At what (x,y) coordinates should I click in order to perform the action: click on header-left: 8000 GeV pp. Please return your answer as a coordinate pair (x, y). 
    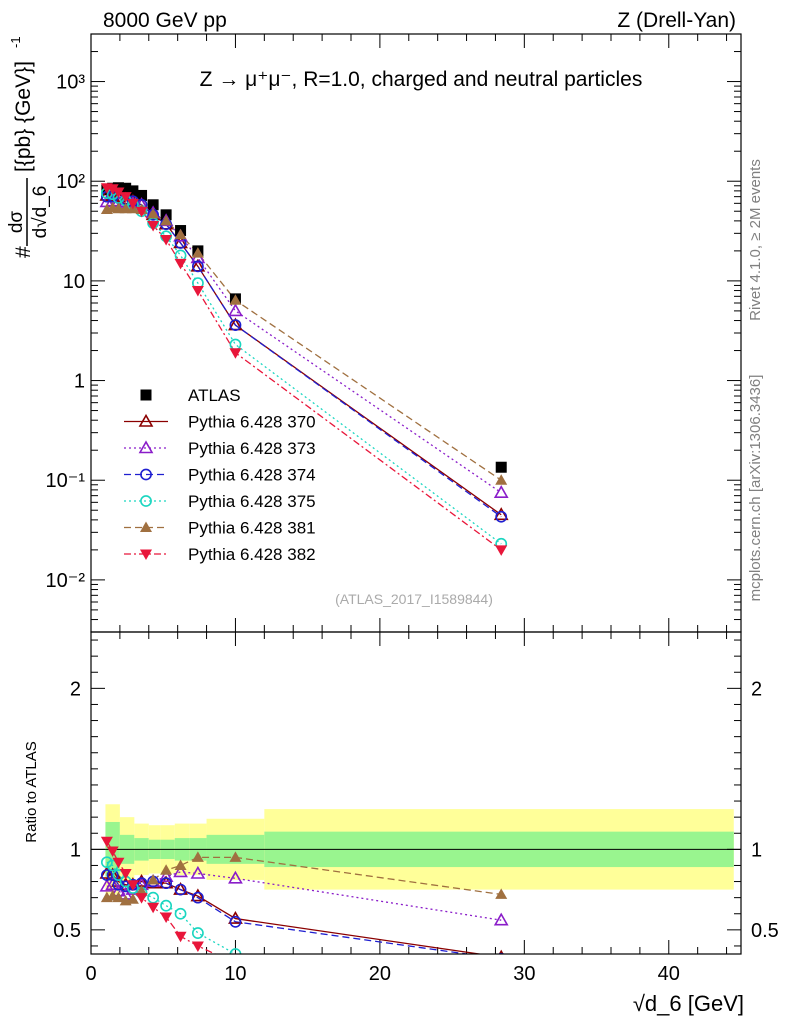
    Looking at the image, I should click on (165, 20).